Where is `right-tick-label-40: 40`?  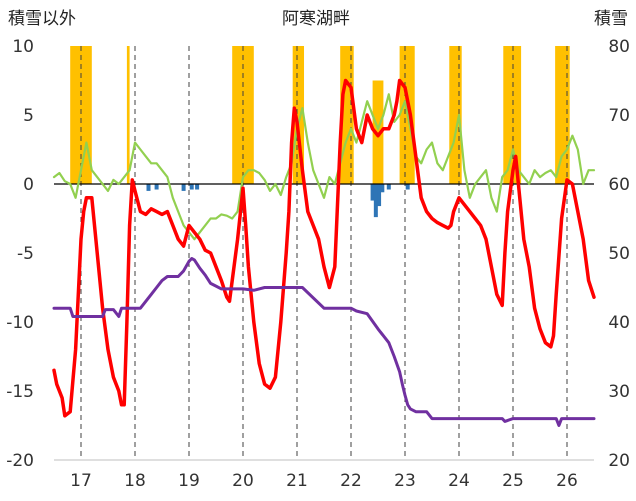
right-tick-label-40: 40 is located at coordinates (619, 323).